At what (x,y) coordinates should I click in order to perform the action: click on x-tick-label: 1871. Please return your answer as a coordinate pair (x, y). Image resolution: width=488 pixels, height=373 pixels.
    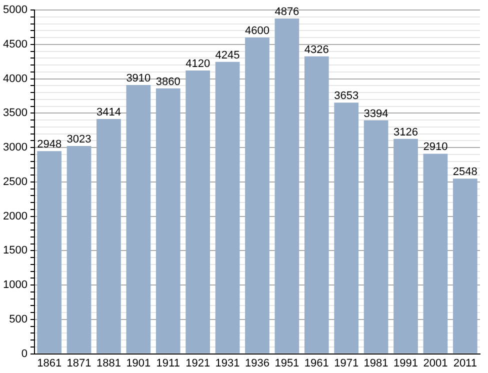
    Looking at the image, I should click on (79, 363).